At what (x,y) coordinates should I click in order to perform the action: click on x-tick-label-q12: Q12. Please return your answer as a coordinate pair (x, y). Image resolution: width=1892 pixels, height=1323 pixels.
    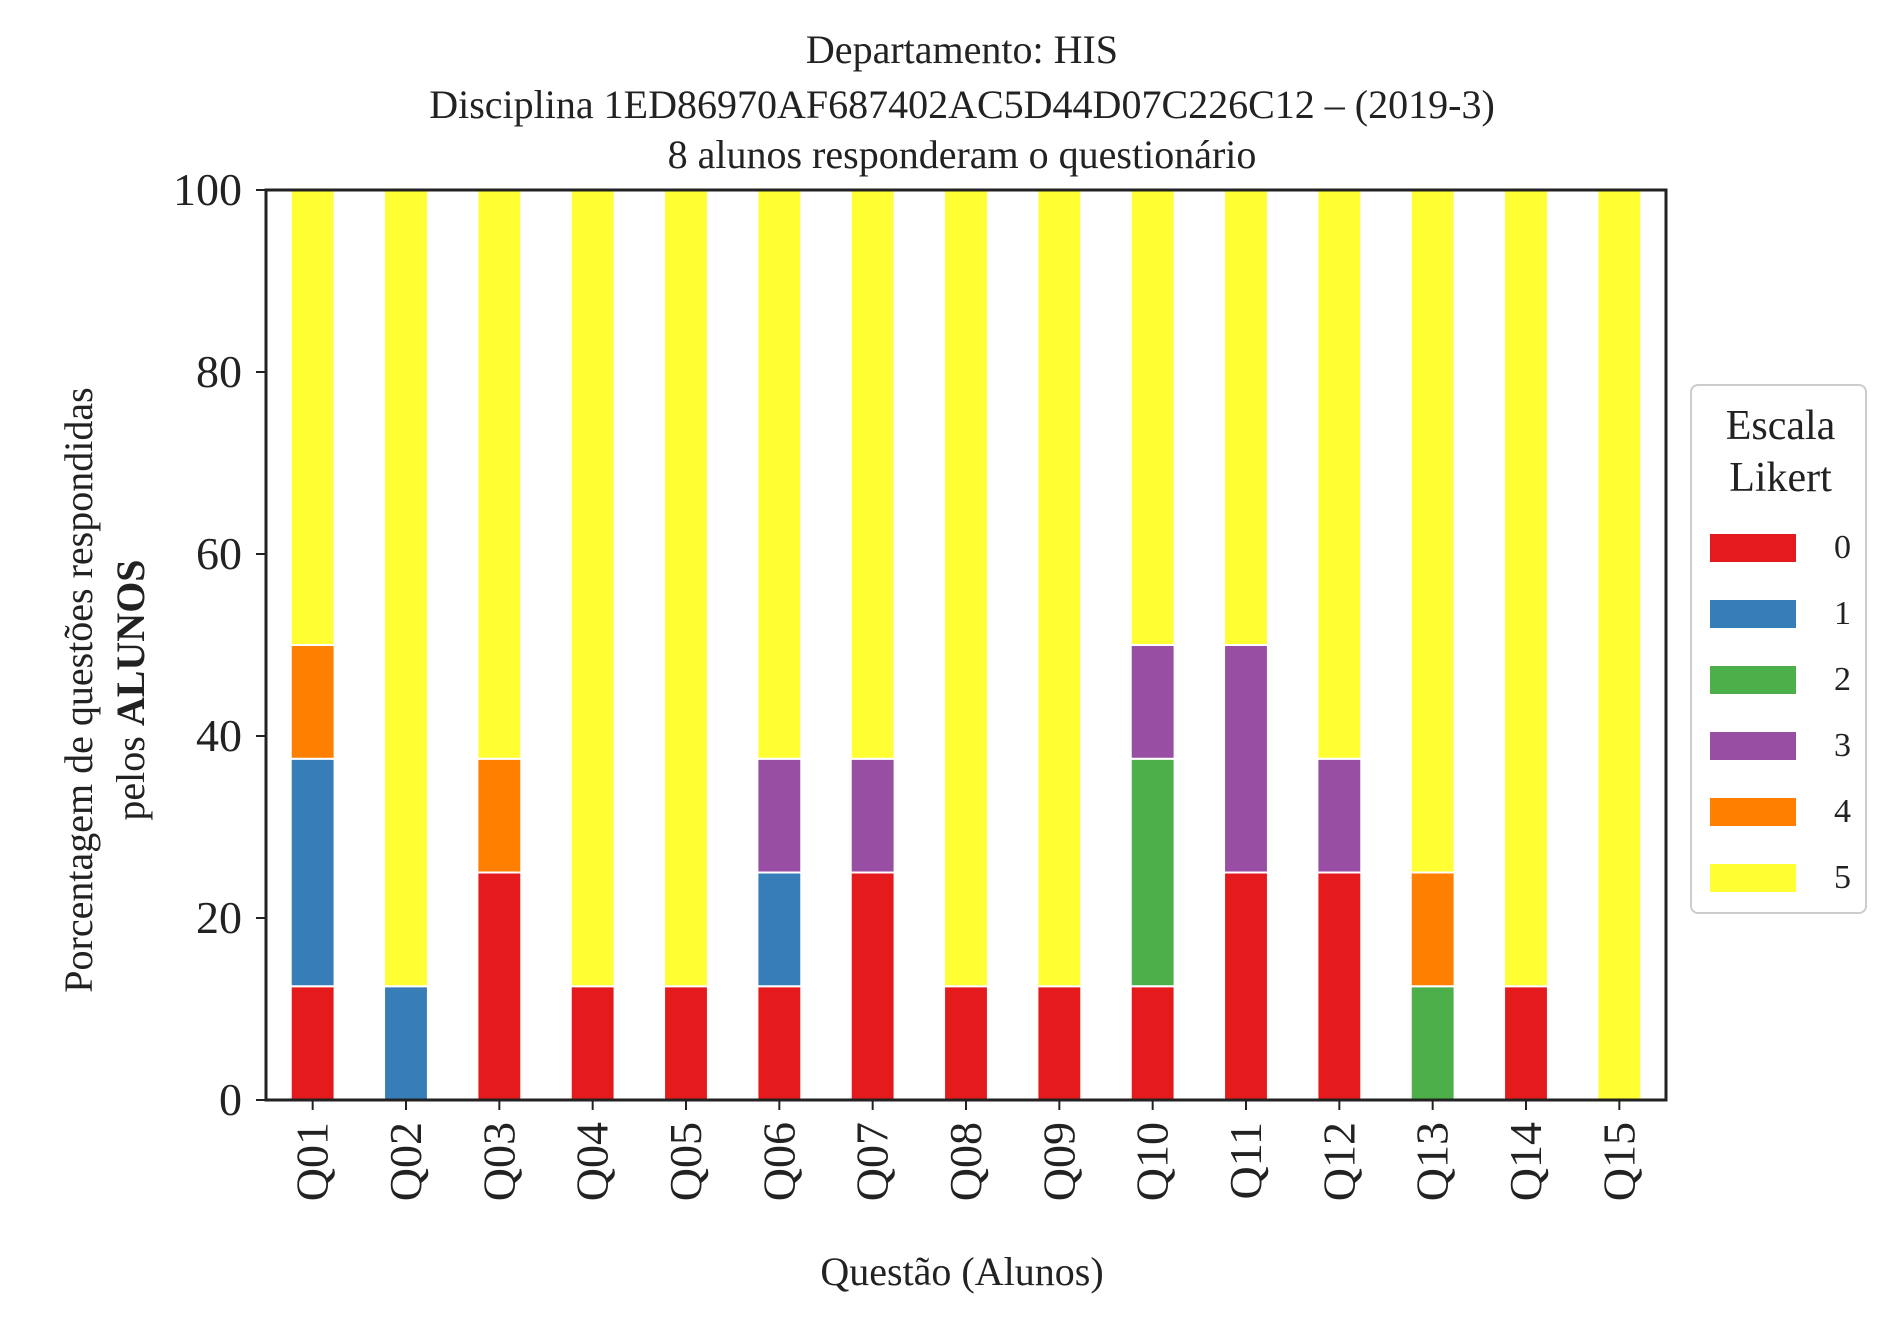
    Looking at the image, I should click on (1338, 1161).